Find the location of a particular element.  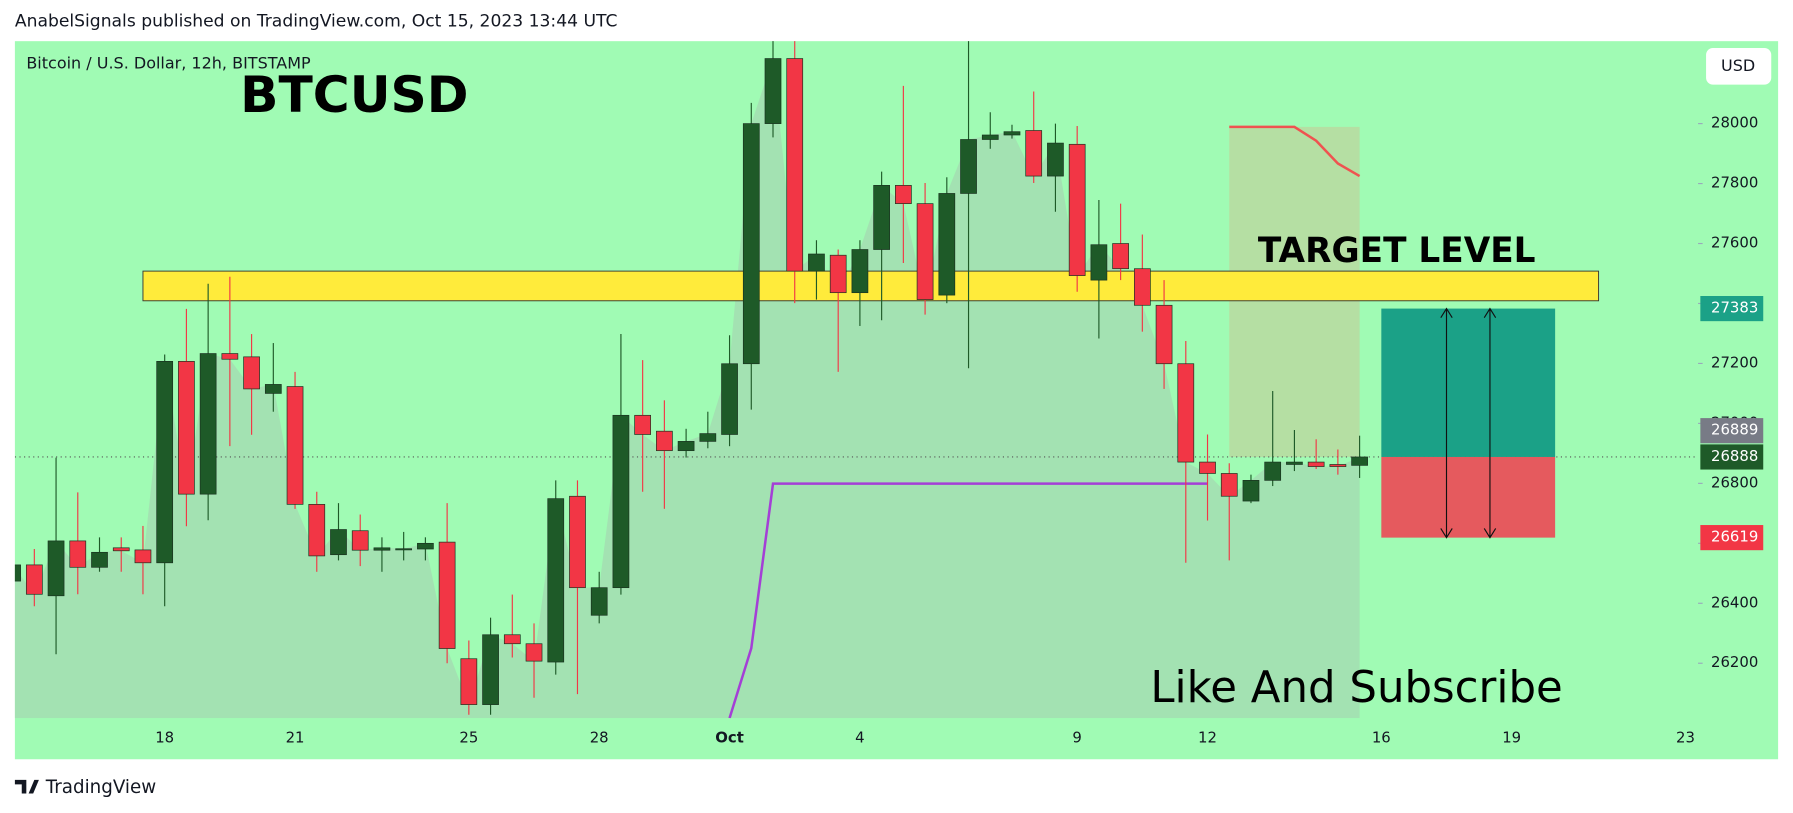

currency-label: USD is located at coordinates (1738, 65).